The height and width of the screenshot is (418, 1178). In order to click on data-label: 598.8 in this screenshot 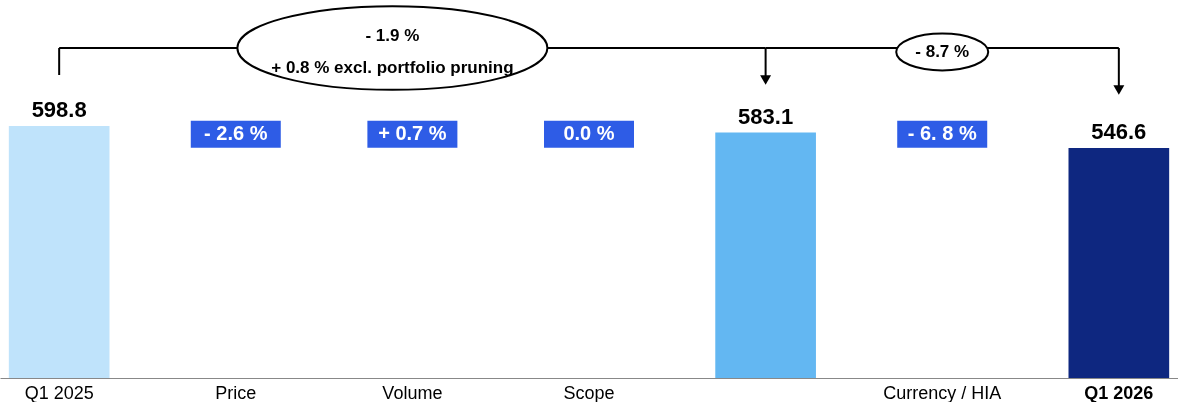, I will do `click(59, 109)`.